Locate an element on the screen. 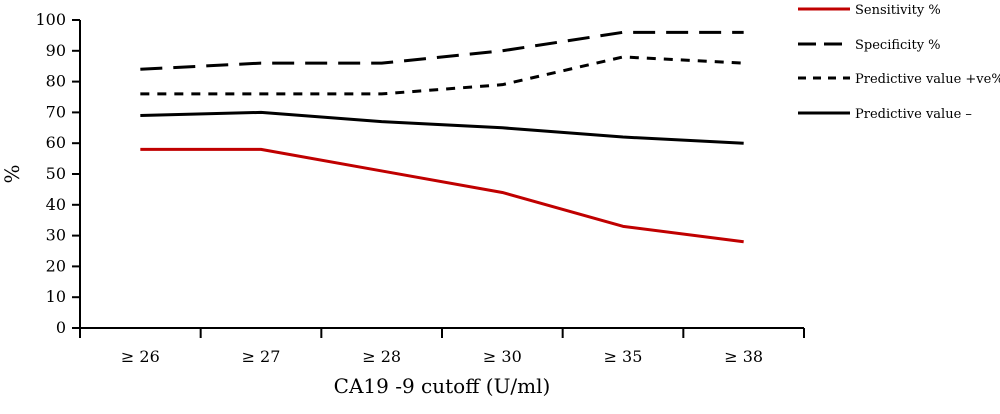 This screenshot has width=1000, height=414. legend-label-4: Predictive value – is located at coordinates (913, 114).